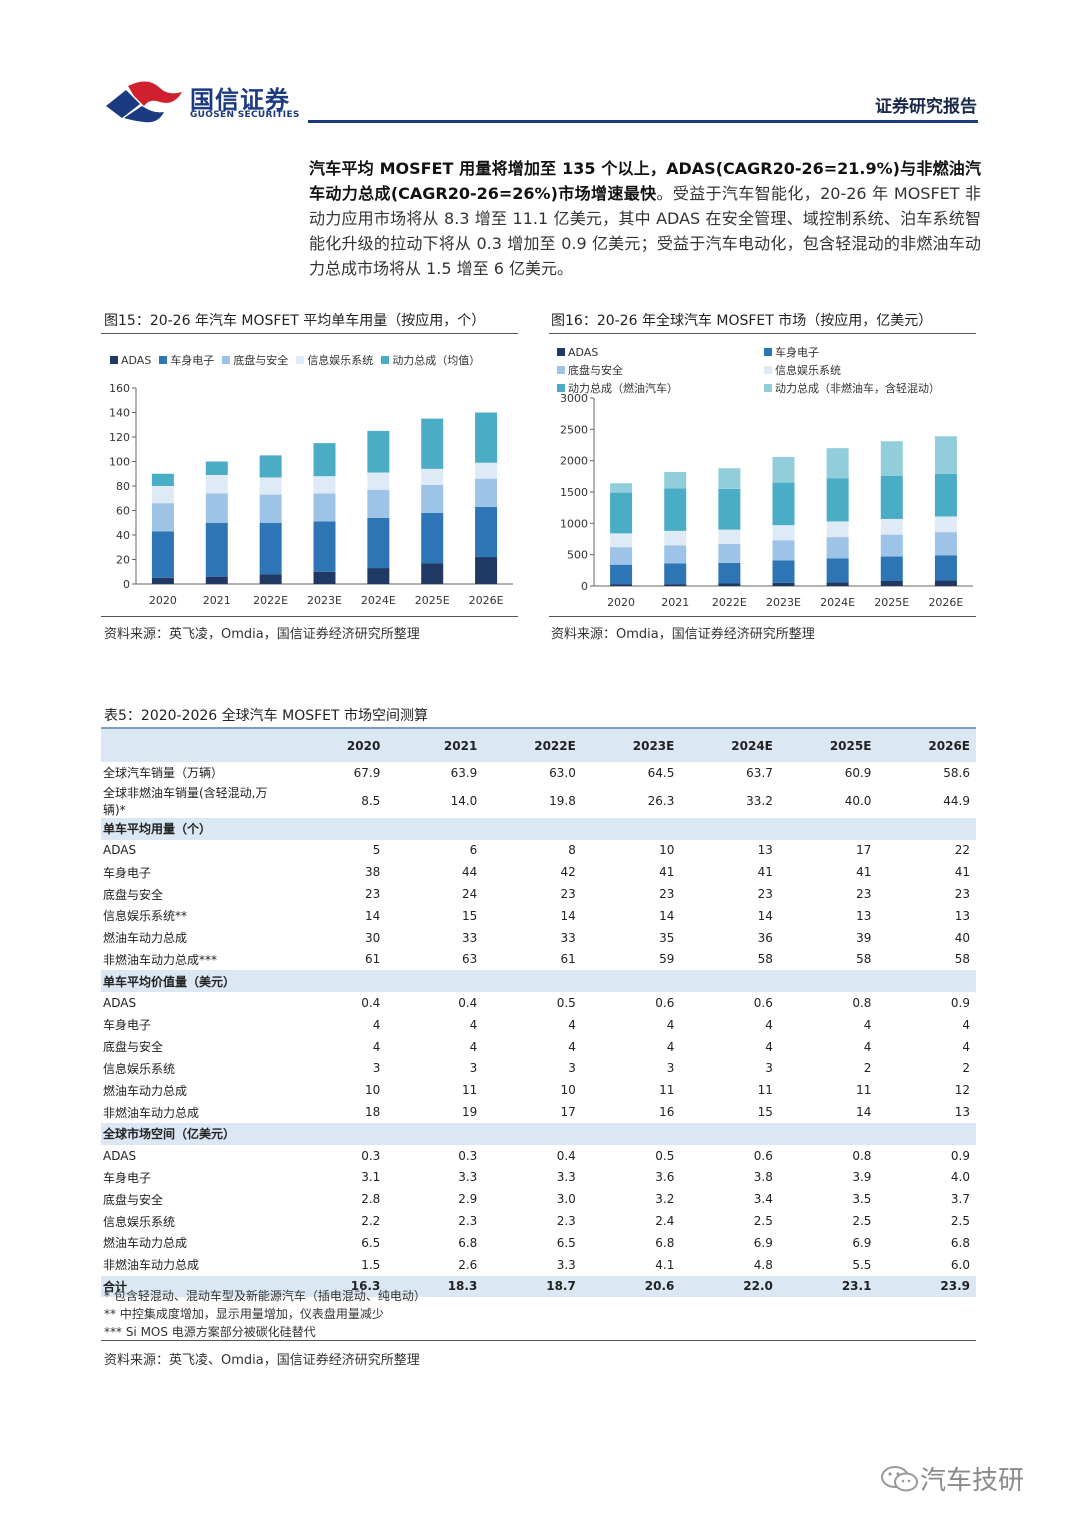  I want to click on fig16-caption: 图16：20-26 年全球汽车 MOSFET 市场（按应用，亿美元）, so click(742, 321).